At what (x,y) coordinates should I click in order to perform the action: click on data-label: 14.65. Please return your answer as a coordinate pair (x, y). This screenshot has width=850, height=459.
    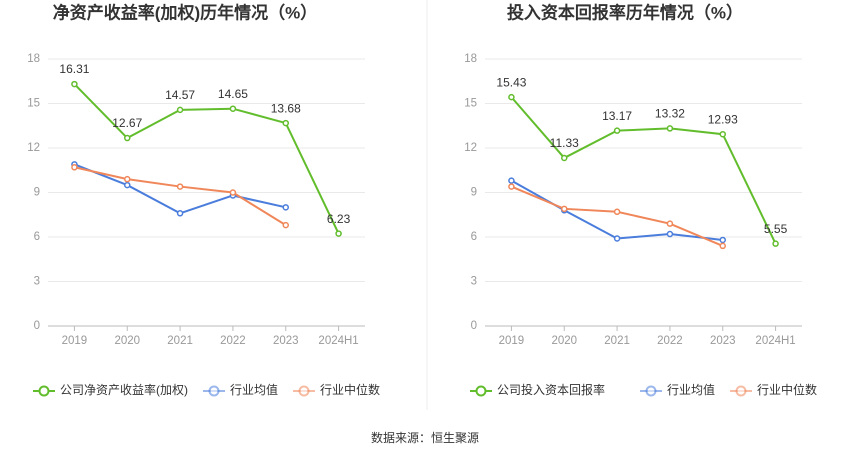
    Looking at the image, I should click on (233, 94).